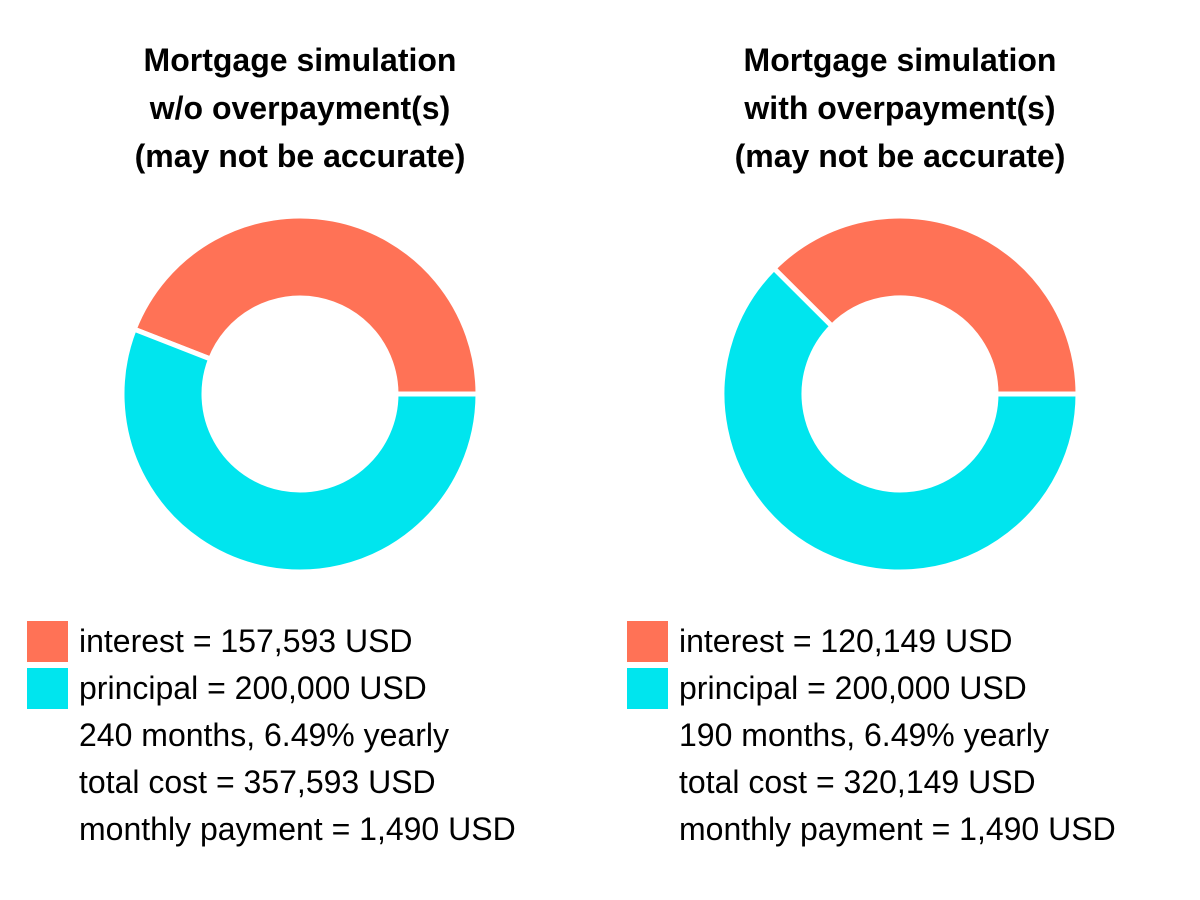 Image resolution: width=1200 pixels, height=900 pixels. I want to click on info-total-cost-text: total cost = 320,149 USD, so click(857, 782).